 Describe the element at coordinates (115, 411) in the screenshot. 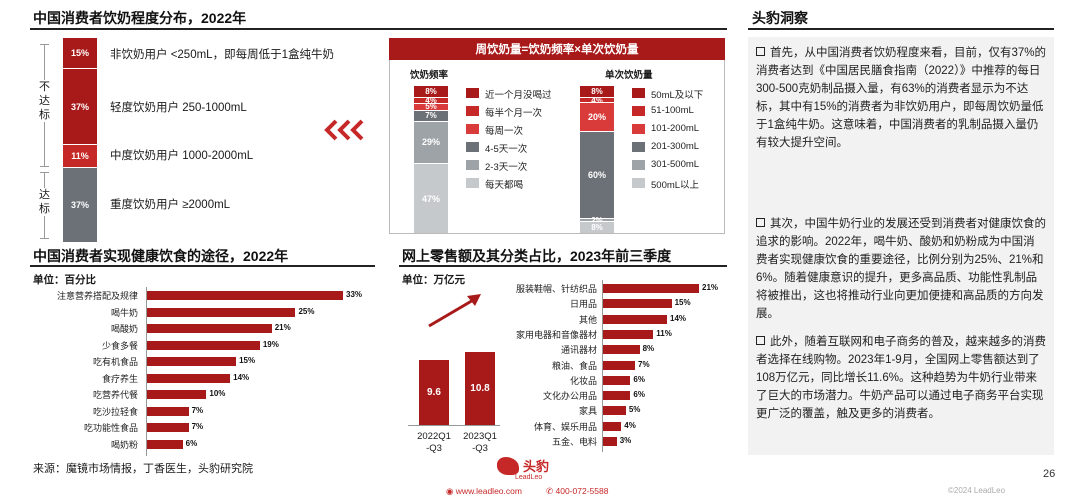

I see `category-label: 吃沙拉轻食` at that location.